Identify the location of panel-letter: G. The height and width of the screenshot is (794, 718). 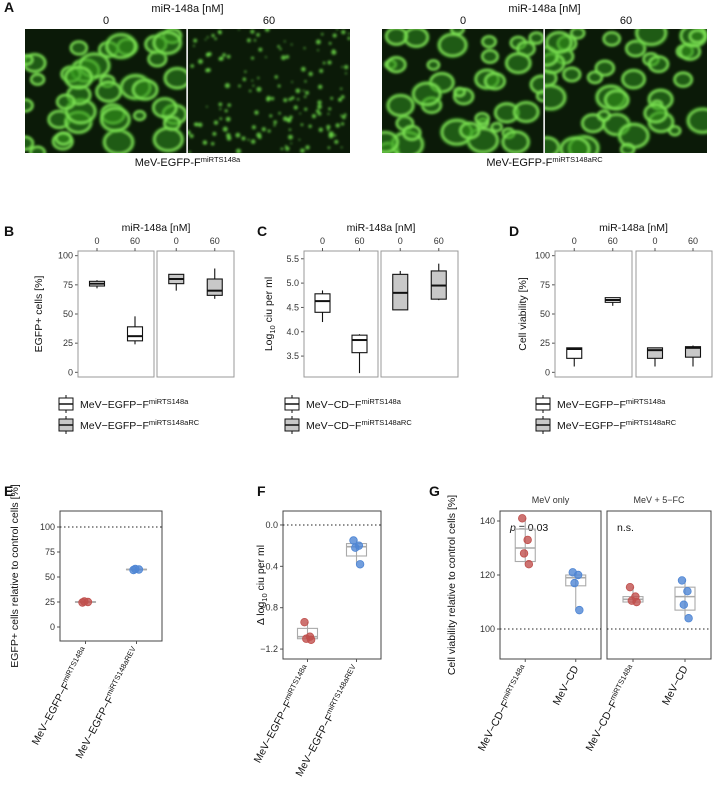
(434, 491).